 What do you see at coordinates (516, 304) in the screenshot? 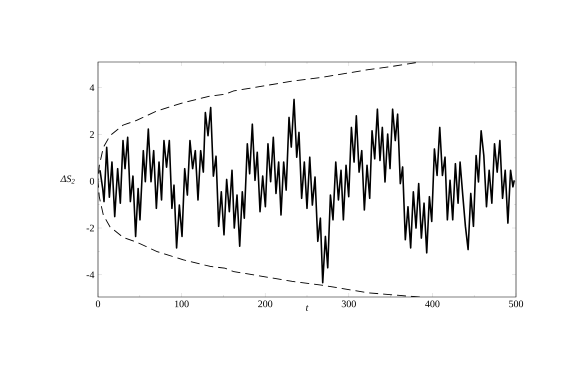
I see `x-tick-label: 500` at bounding box center [516, 304].